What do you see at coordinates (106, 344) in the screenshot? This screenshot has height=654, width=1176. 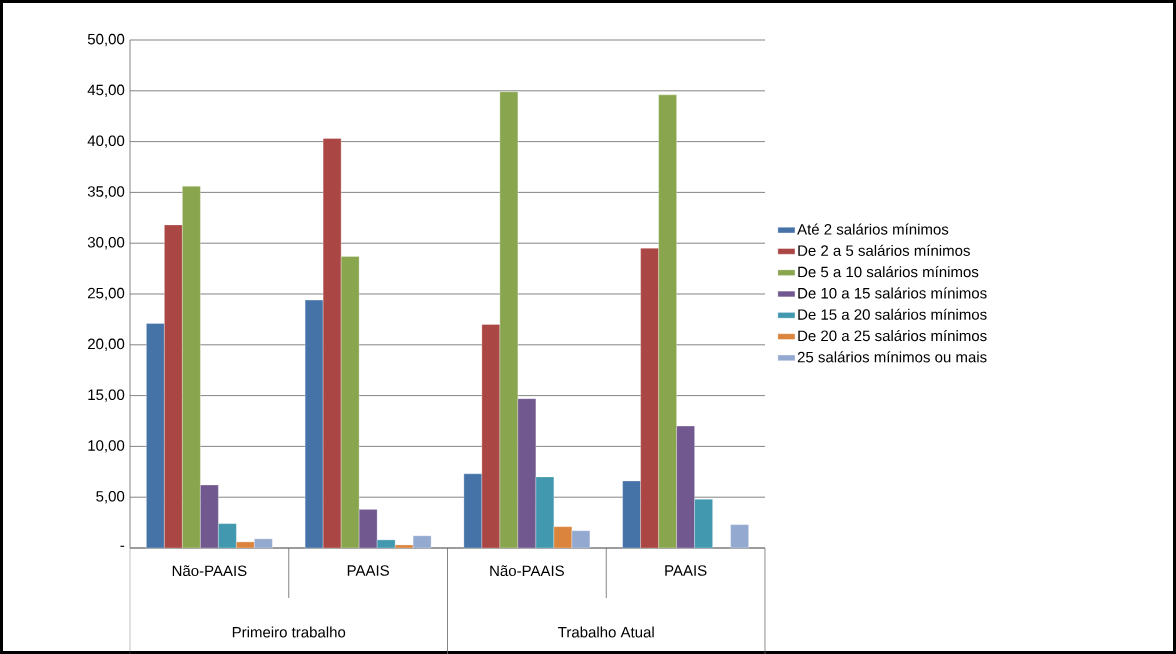 I see `y-tick-label: 20,00` at bounding box center [106, 344].